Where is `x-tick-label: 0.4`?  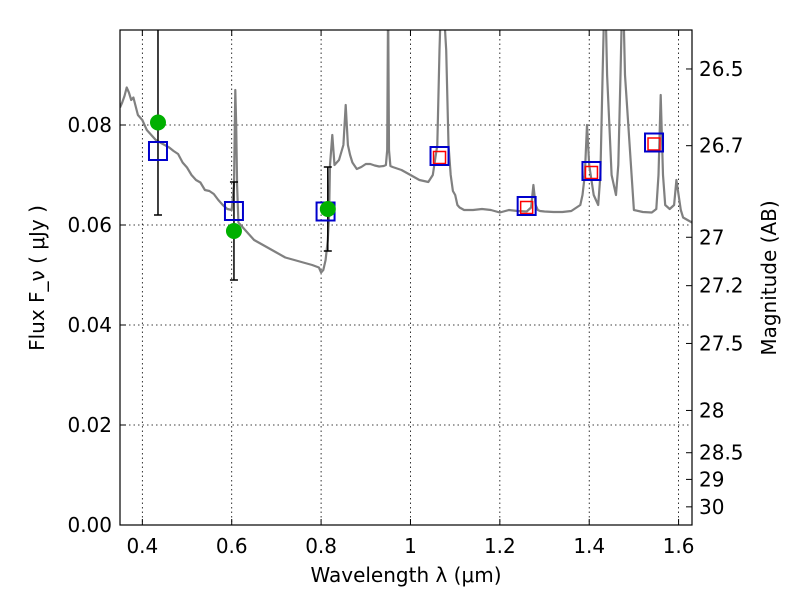
x-tick-label: 0.4 is located at coordinates (142, 546).